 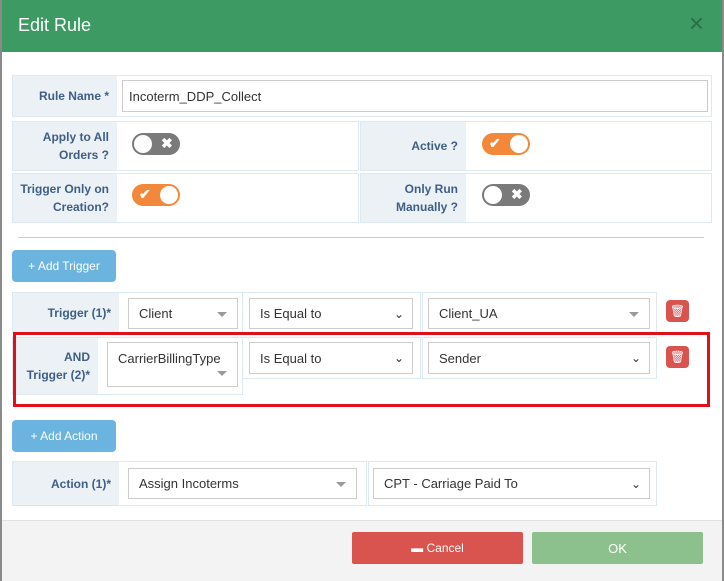 I want to click on select-value: Client_UA, so click(x=468, y=313).